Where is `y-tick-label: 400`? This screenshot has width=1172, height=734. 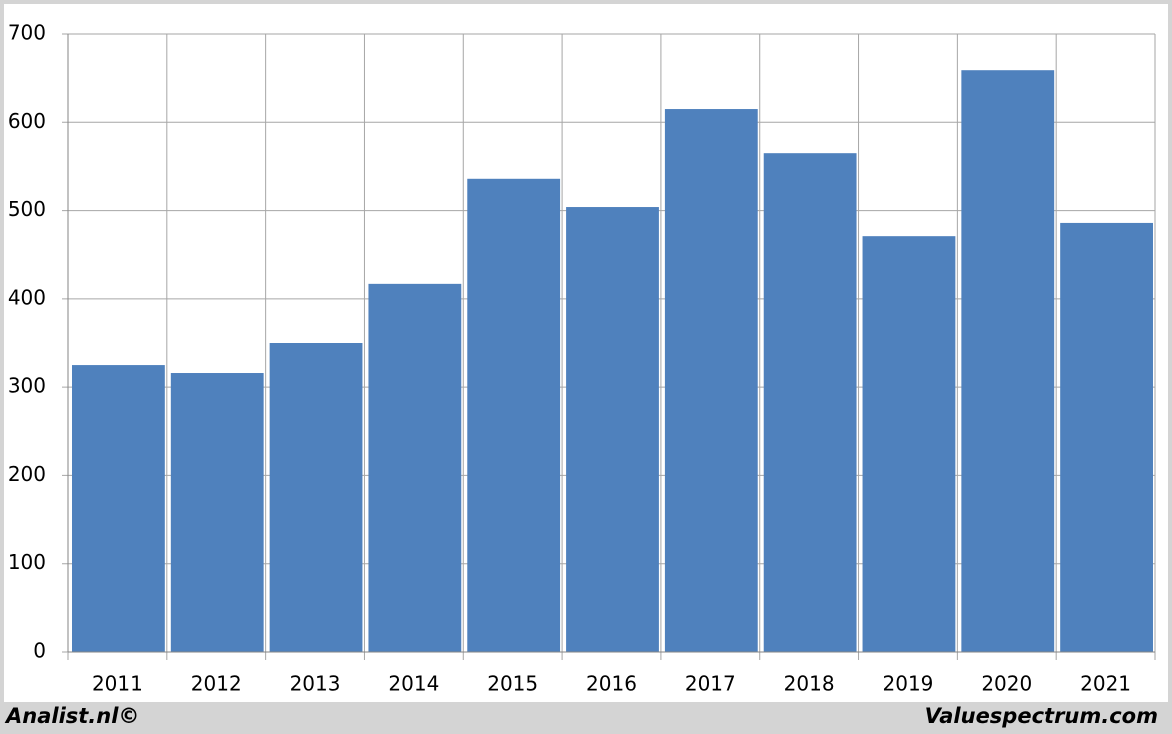
y-tick-label: 400 is located at coordinates (27, 297).